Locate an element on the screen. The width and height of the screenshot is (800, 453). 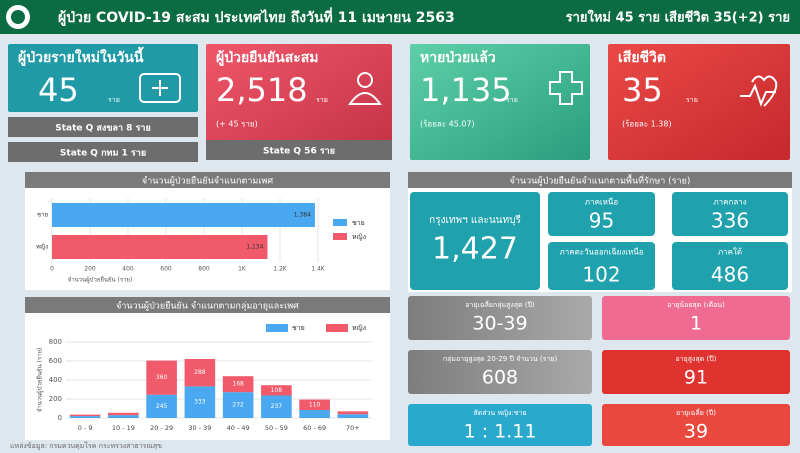
region-label: ภาคใต้ is located at coordinates (730, 252).